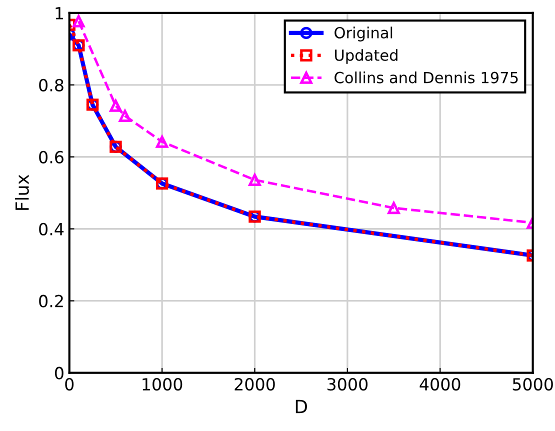 The width and height of the screenshot is (555, 431). I want to click on y-tick-label: 0.4, so click(51, 229).